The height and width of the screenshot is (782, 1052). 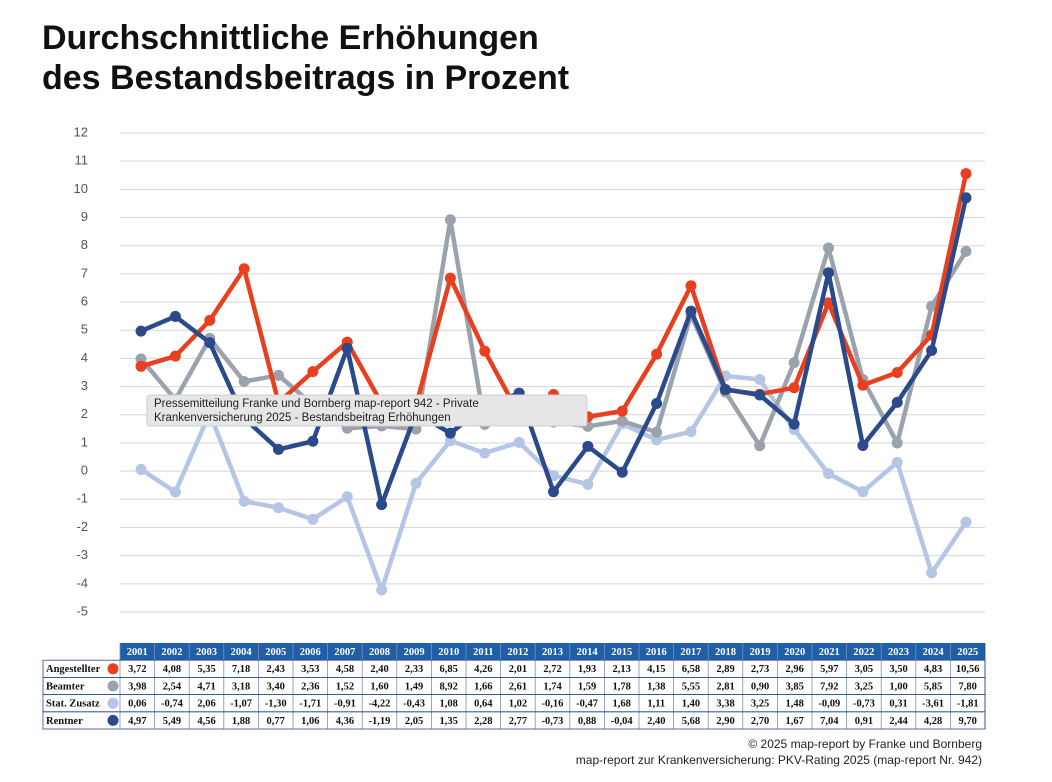 What do you see at coordinates (795, 704) in the screenshot?
I see `table-cell: 1,48` at bounding box center [795, 704].